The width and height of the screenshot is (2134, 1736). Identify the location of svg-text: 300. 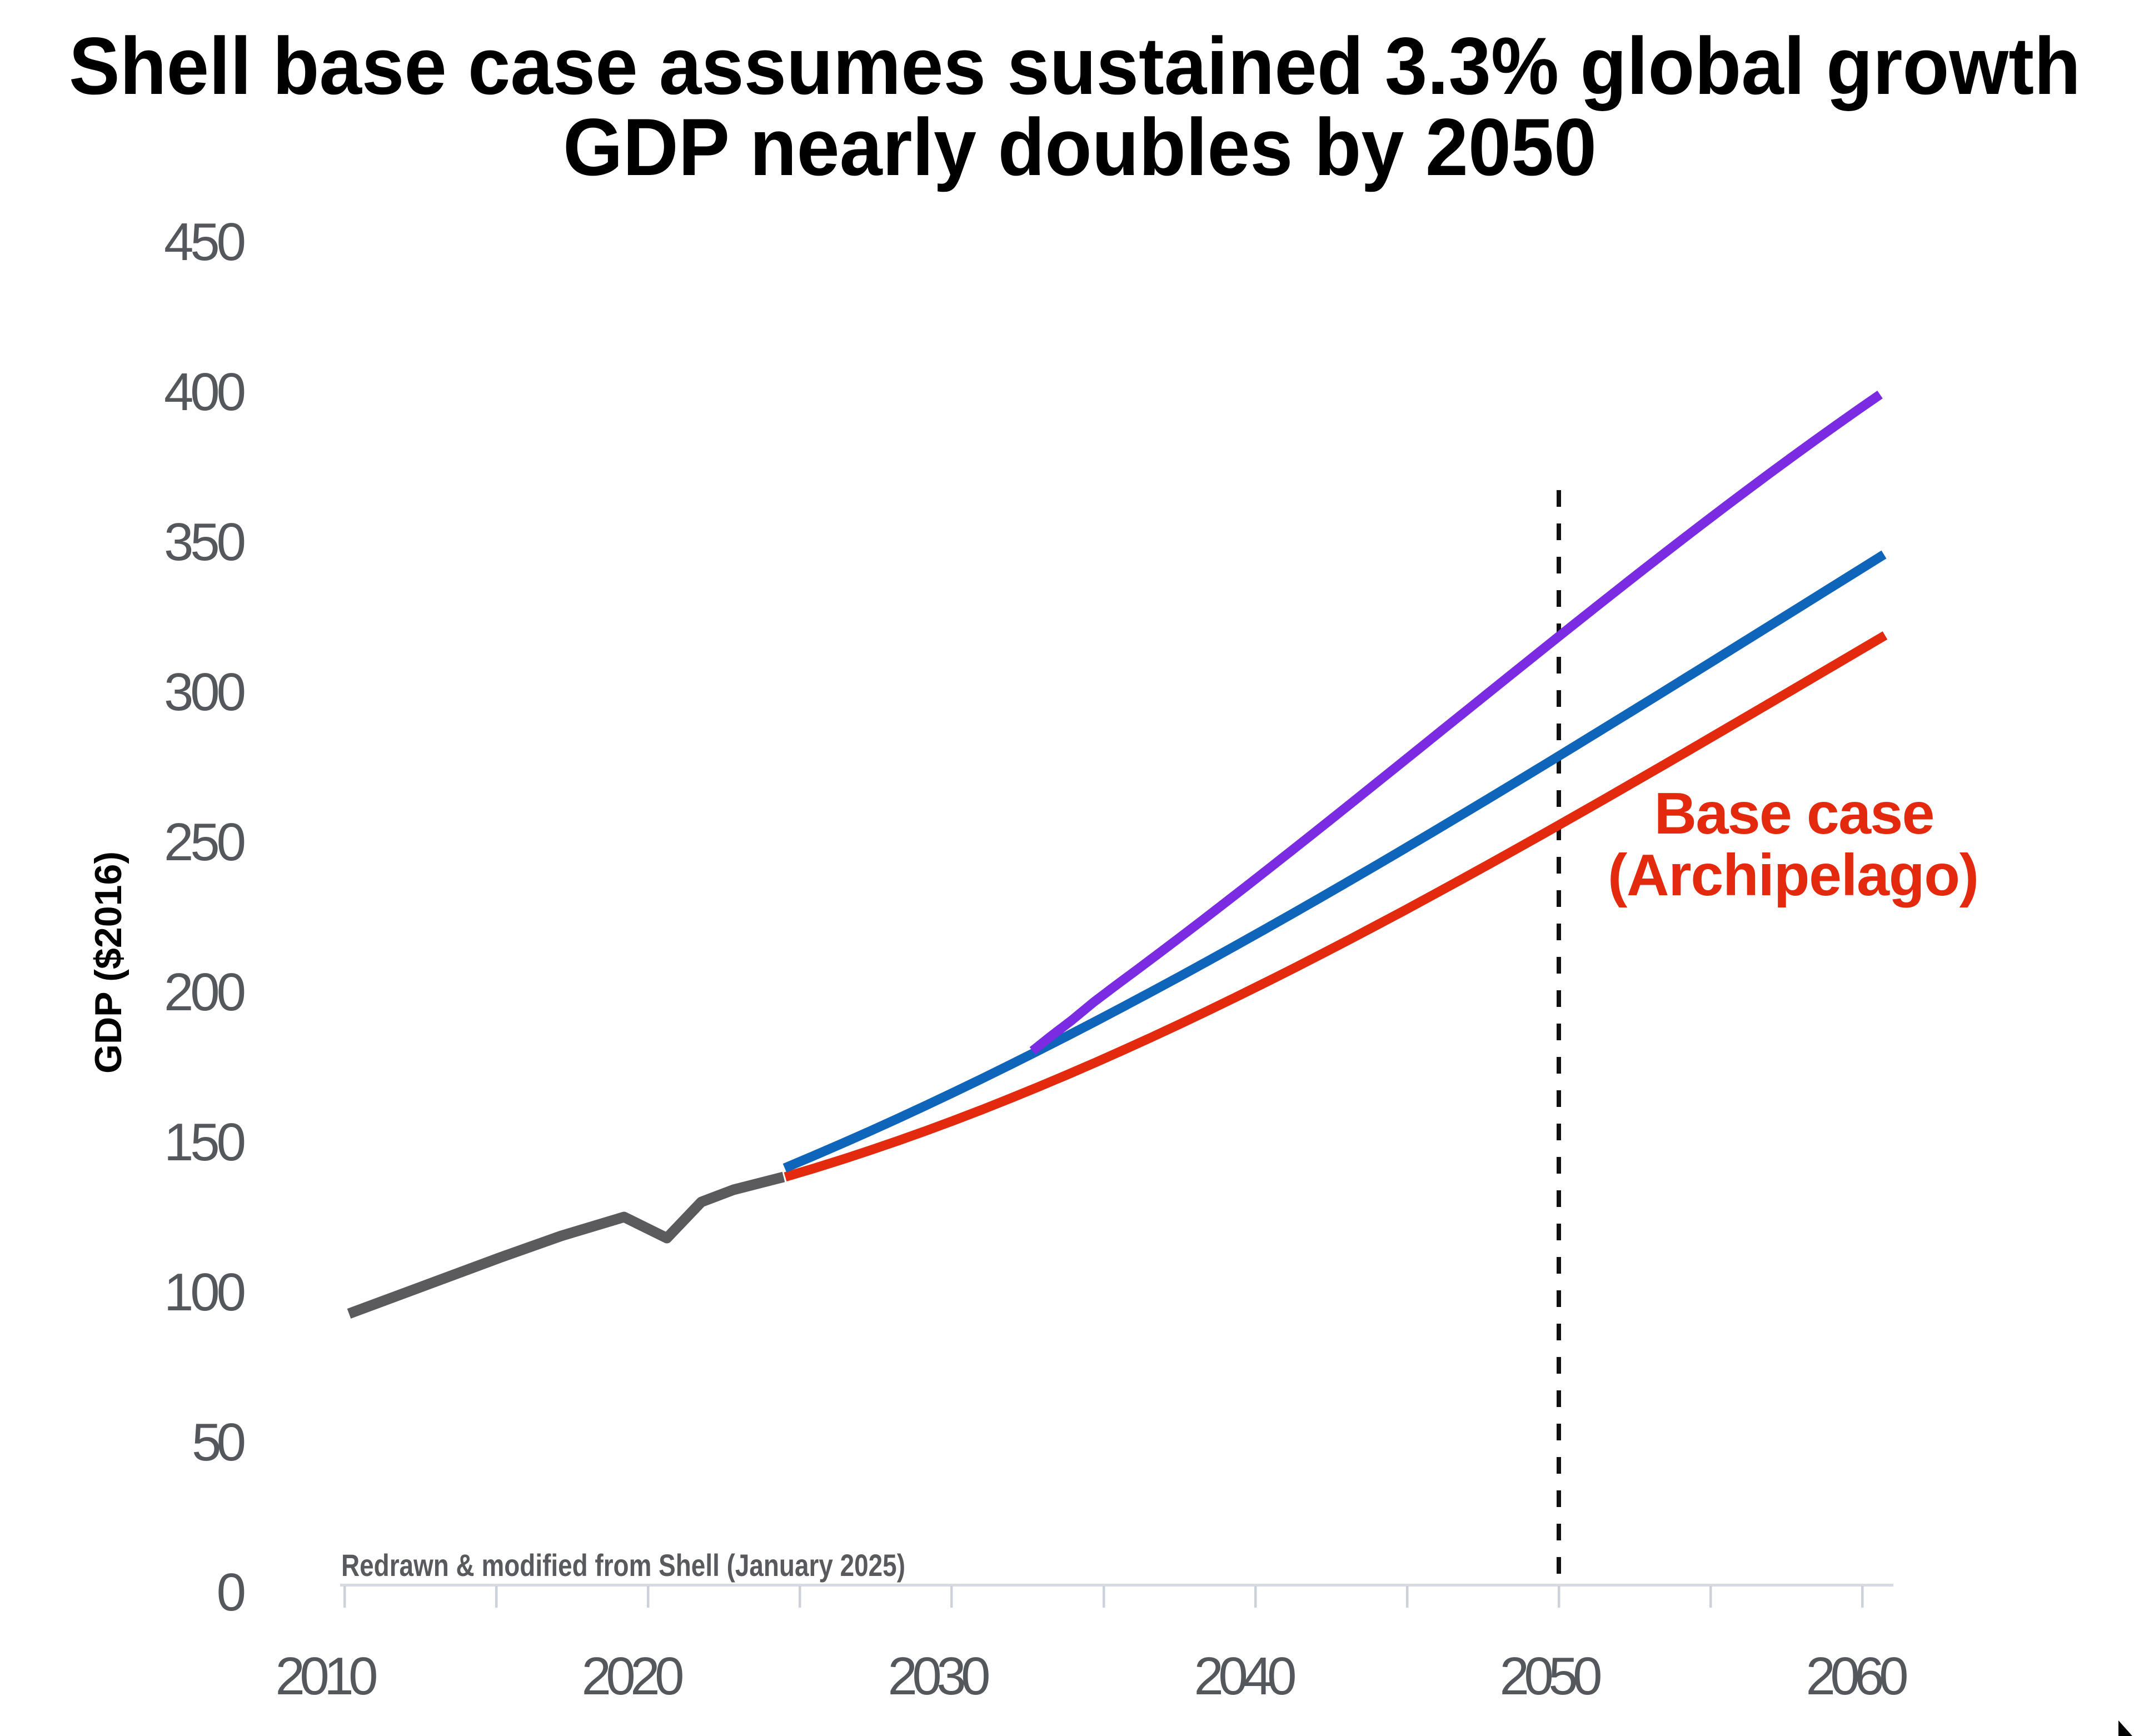
(205, 692).